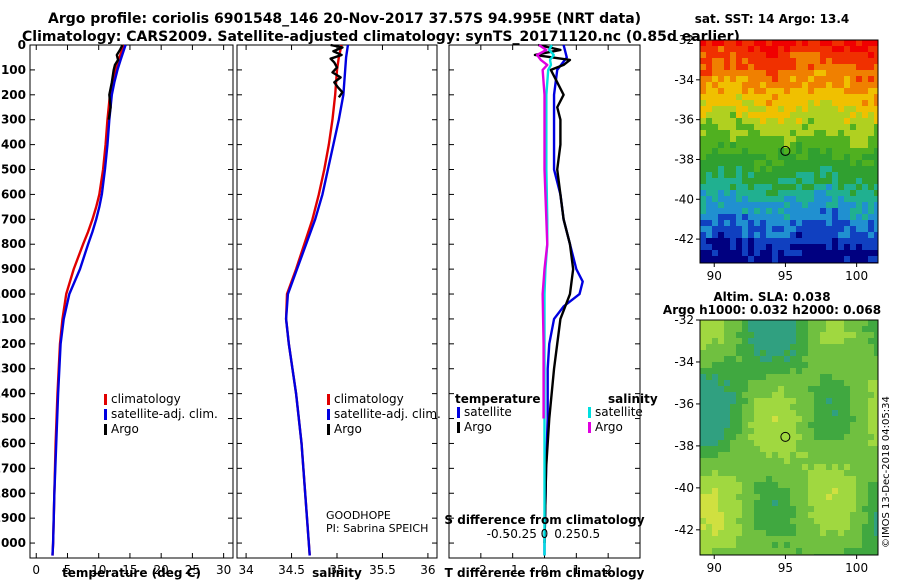 The image size is (900, 580). I want to click on sst_map-image, so click(789, 151).